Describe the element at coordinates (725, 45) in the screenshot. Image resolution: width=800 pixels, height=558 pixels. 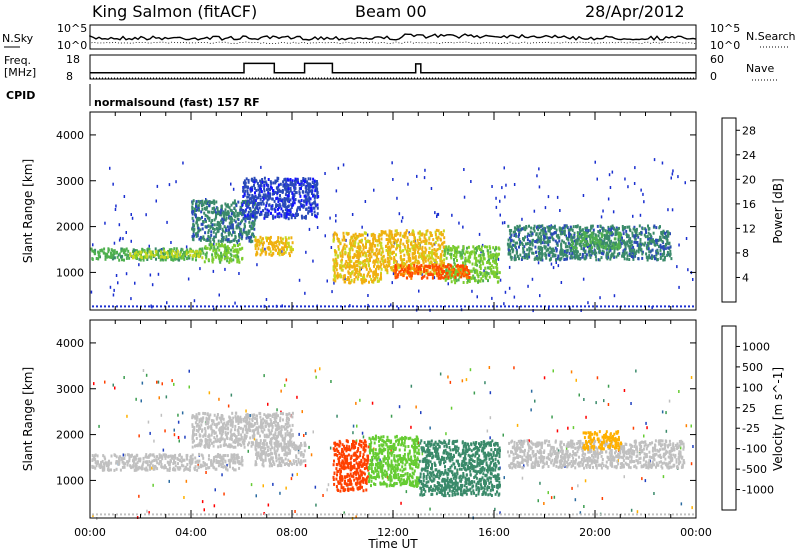
I see `noise-right-tick-bottom: 10^0` at that location.